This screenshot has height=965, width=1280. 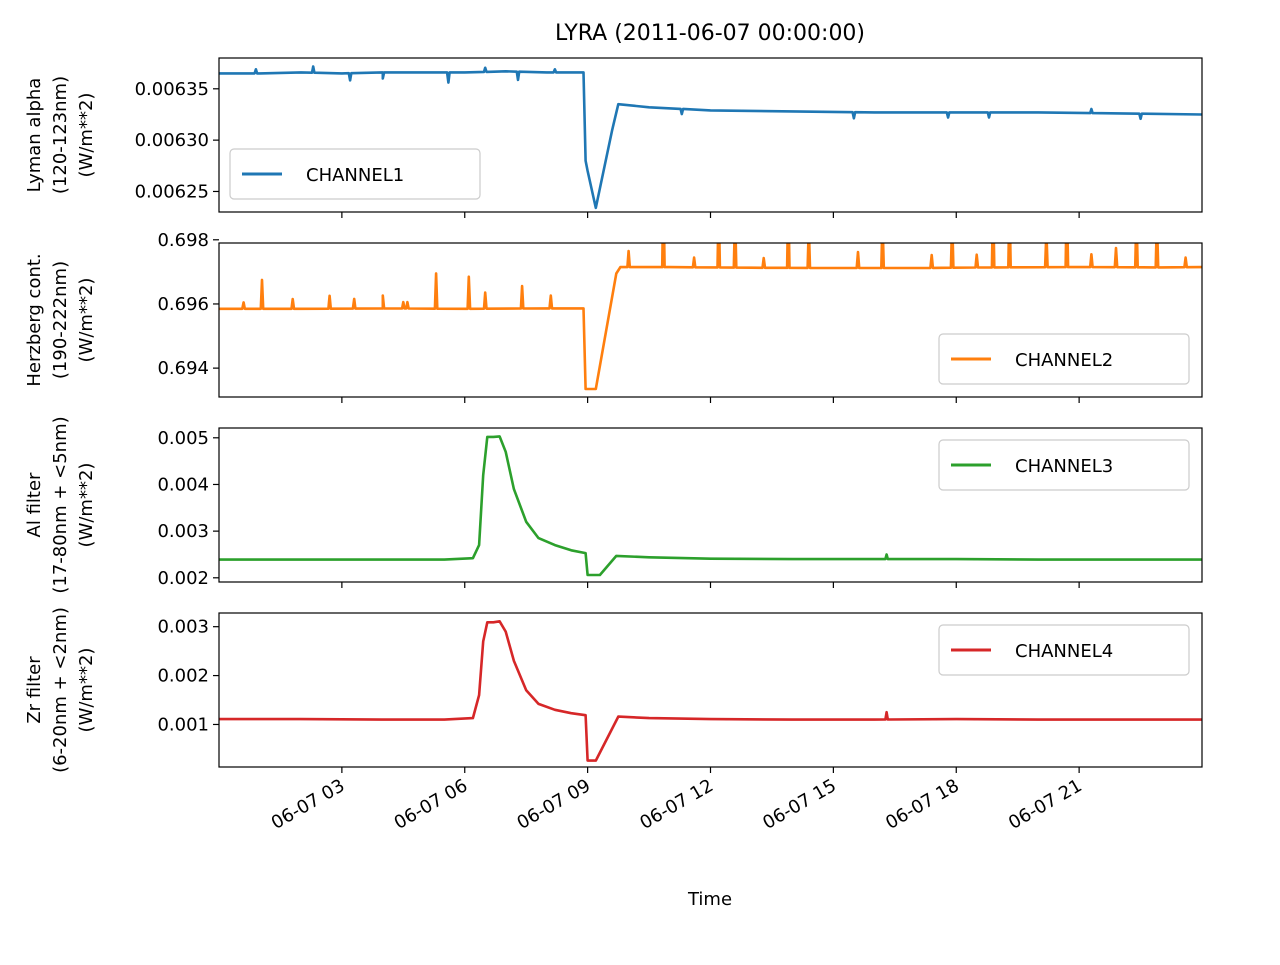 What do you see at coordinates (183, 578) in the screenshot?
I see `panel-3-ytick-label: 0.002` at bounding box center [183, 578].